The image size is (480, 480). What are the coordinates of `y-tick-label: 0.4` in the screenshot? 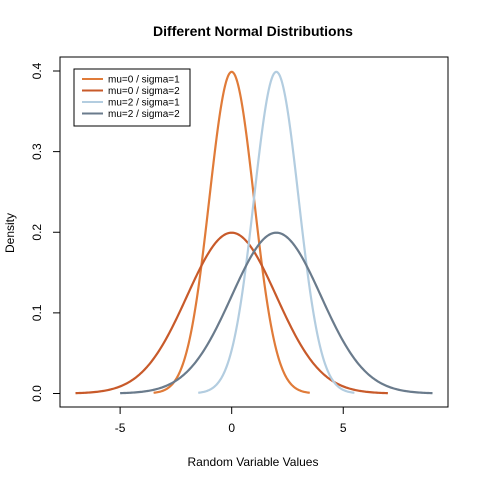 It's located at (37, 70).